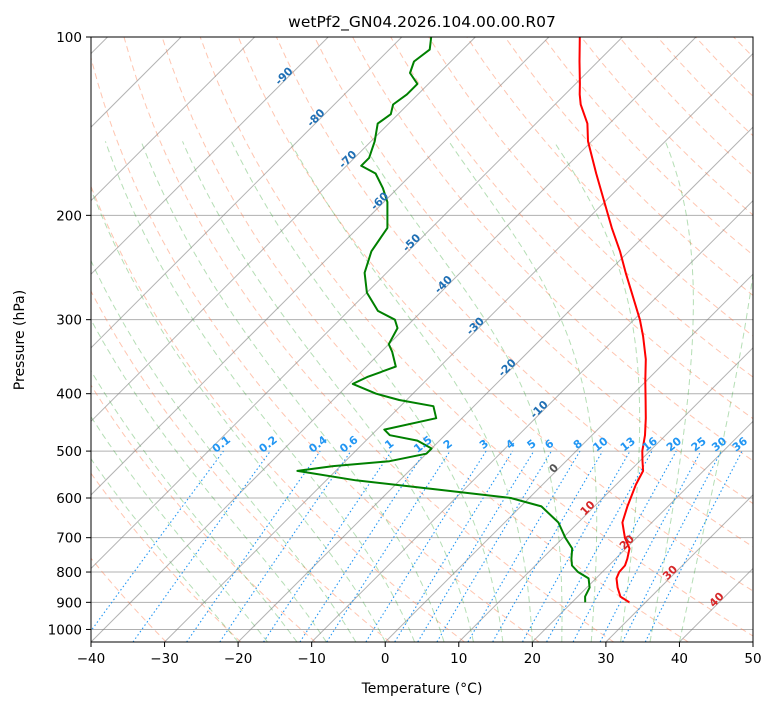 Image resolution: width=775 pixels, height=708 pixels. I want to click on x-tick-label: 40, so click(679, 659).